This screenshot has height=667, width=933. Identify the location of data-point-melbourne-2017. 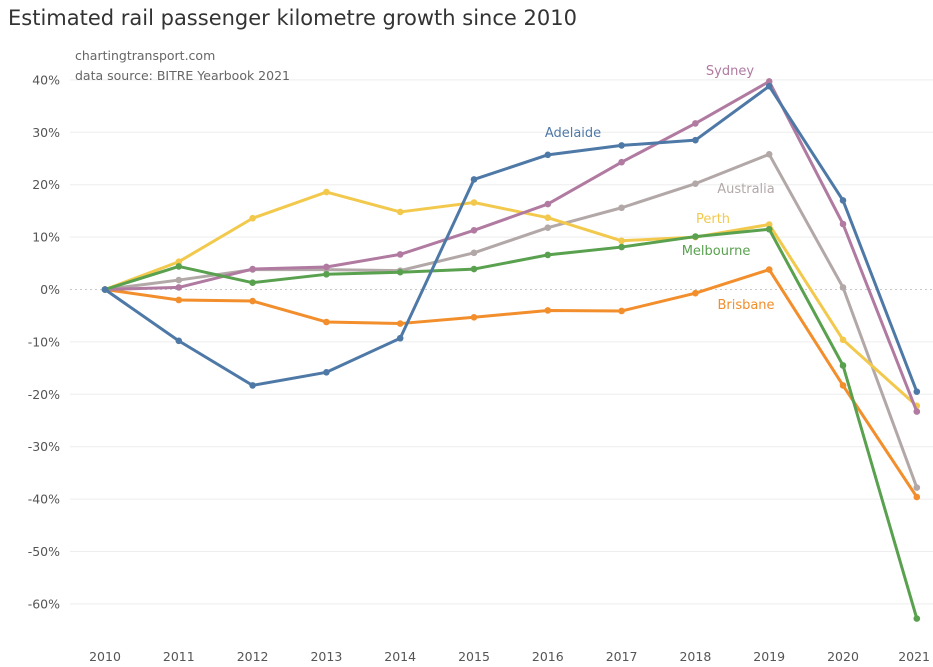
(621, 247).